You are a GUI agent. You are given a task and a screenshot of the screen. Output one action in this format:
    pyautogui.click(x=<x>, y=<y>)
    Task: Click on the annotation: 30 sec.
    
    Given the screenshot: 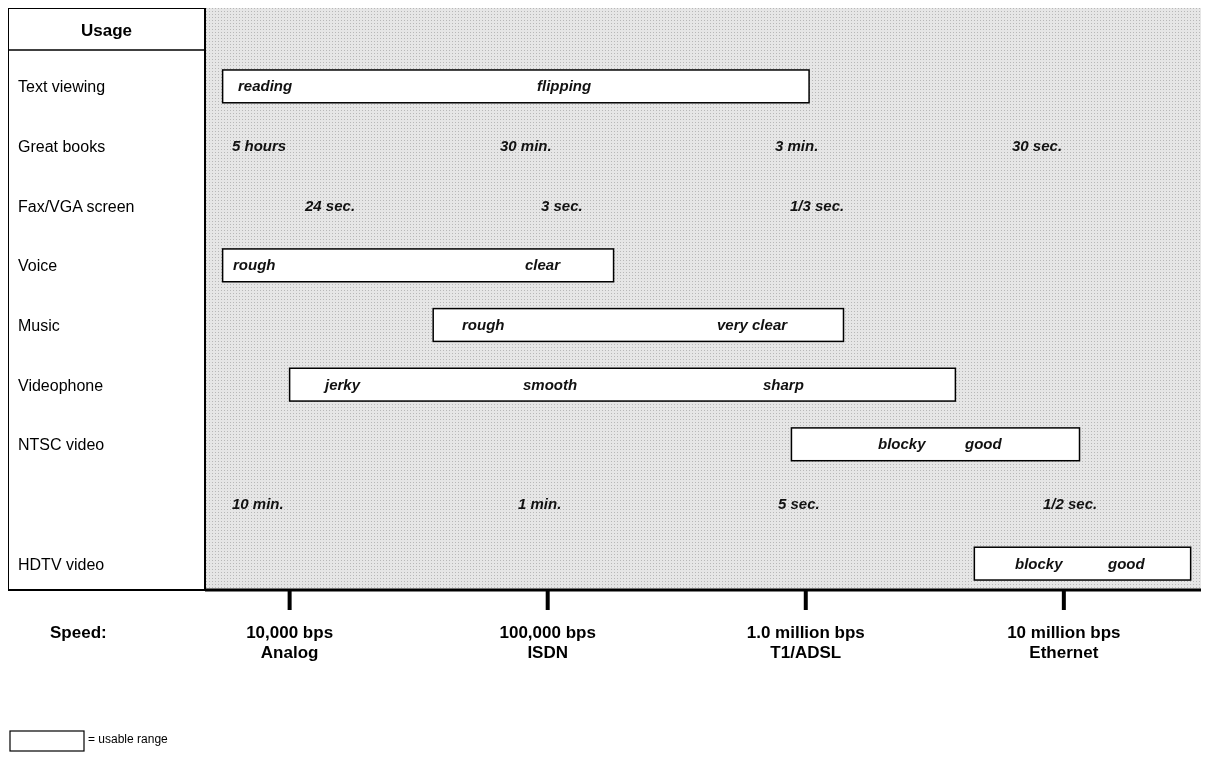 What is the action you would take?
    pyautogui.click(x=1037, y=146)
    